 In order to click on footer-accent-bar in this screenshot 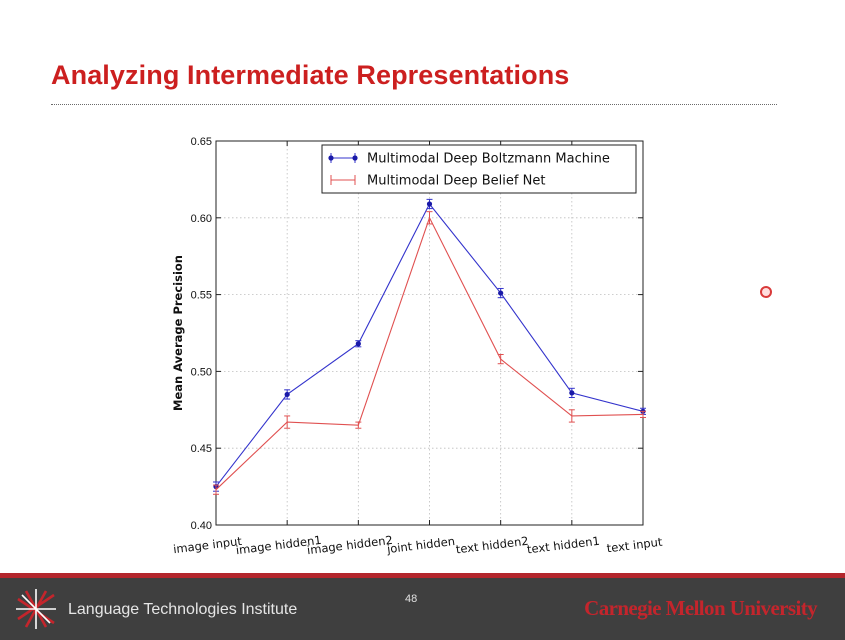, I will do `click(422, 575)`.